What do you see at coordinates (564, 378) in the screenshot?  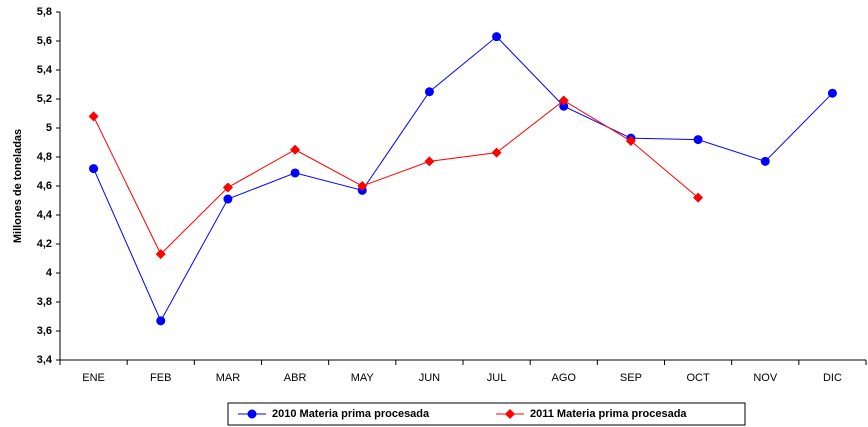 I see `x-tick-label: AGO` at bounding box center [564, 378].